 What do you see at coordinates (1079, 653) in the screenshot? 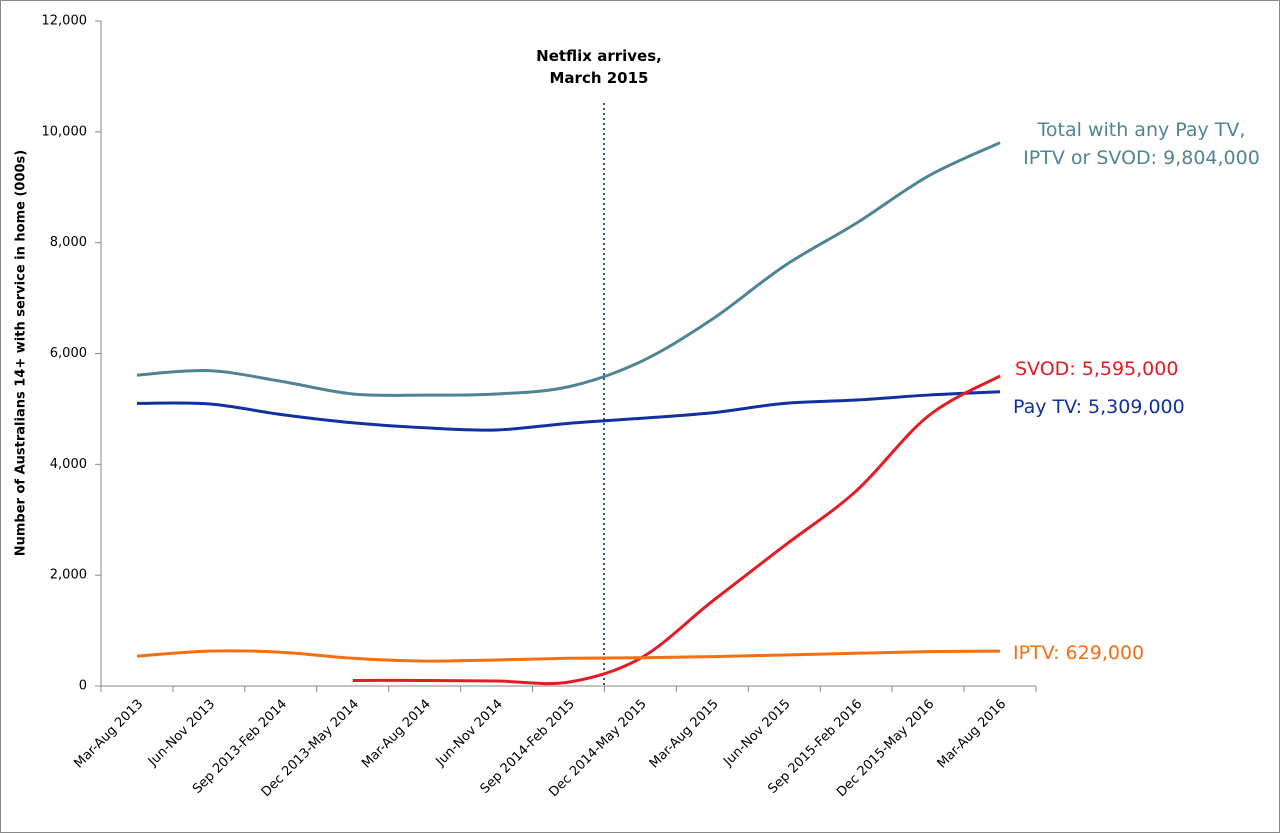
I see `series-label: IPTV: 629,000` at bounding box center [1079, 653].